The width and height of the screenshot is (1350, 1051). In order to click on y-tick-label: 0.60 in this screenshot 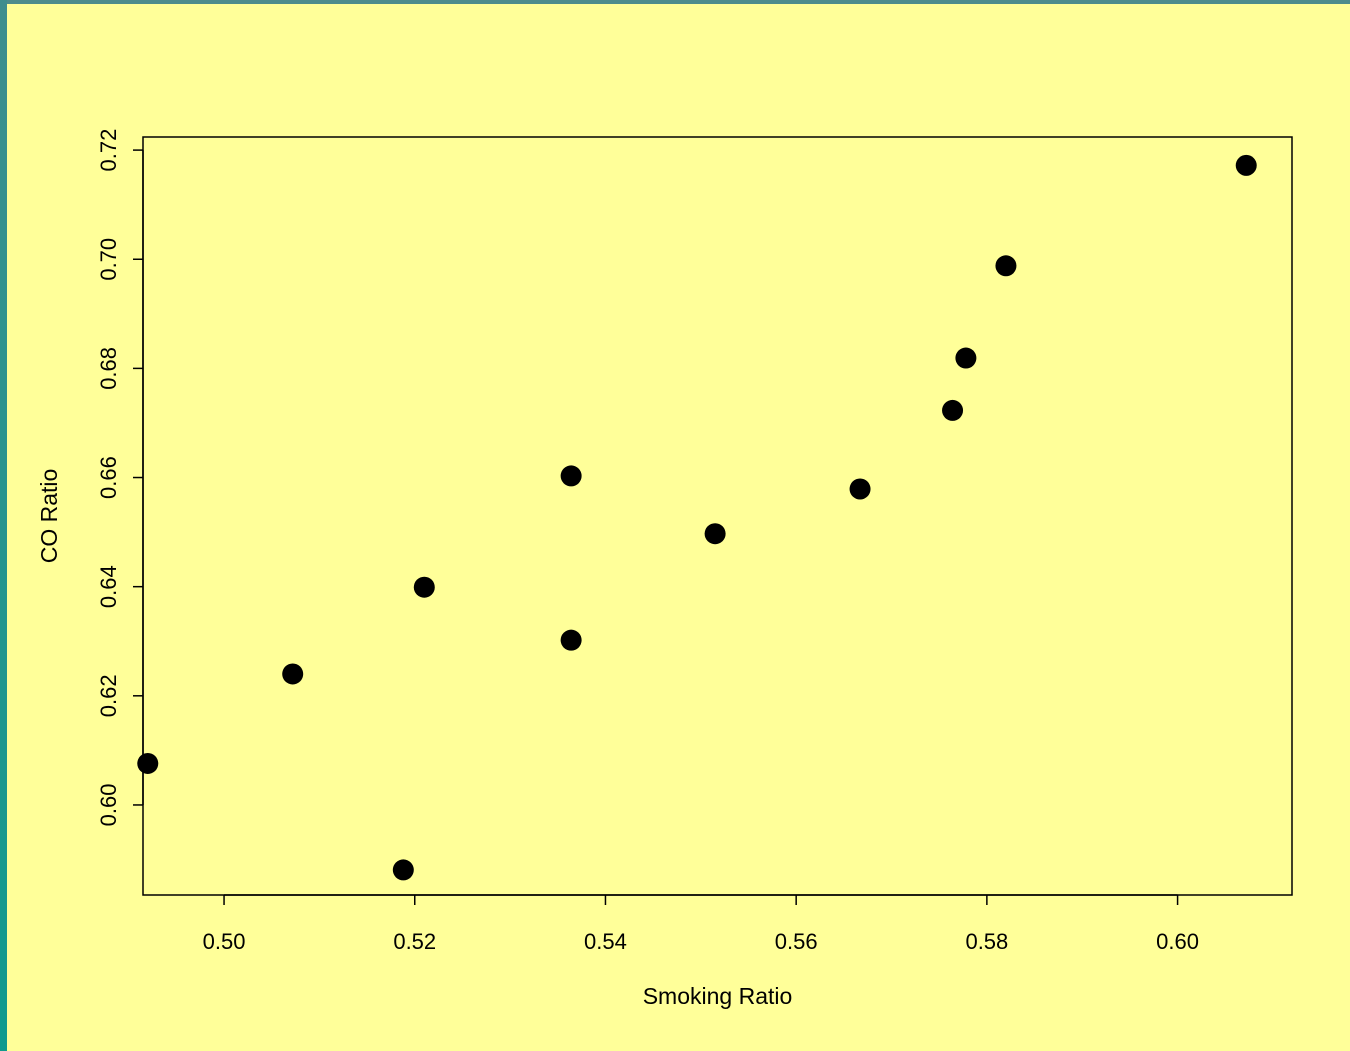, I will do `click(108, 805)`.